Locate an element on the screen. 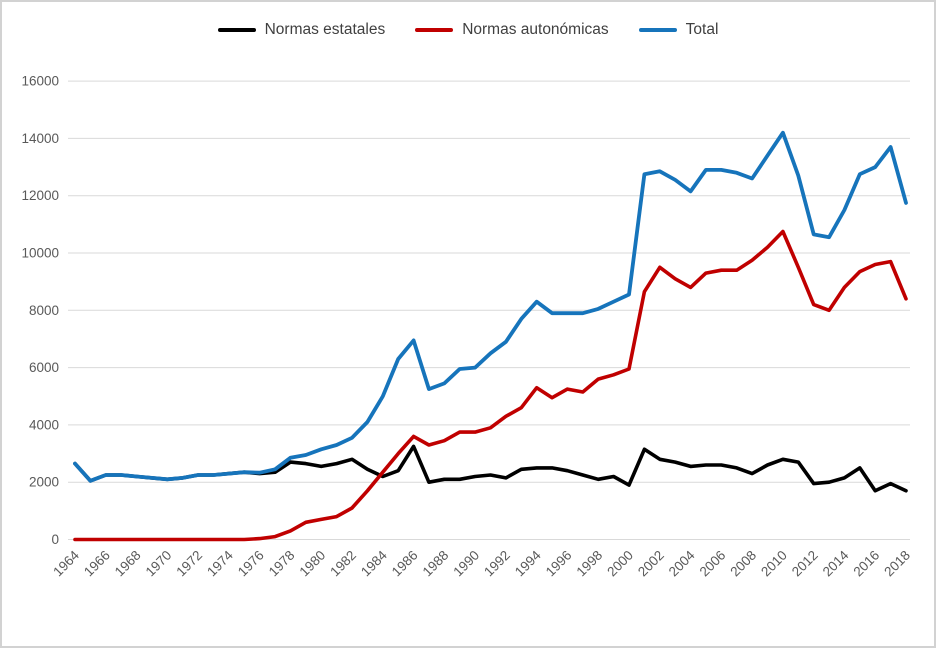 The image size is (936, 648). x-tick-label: 1964 is located at coordinates (66, 563).